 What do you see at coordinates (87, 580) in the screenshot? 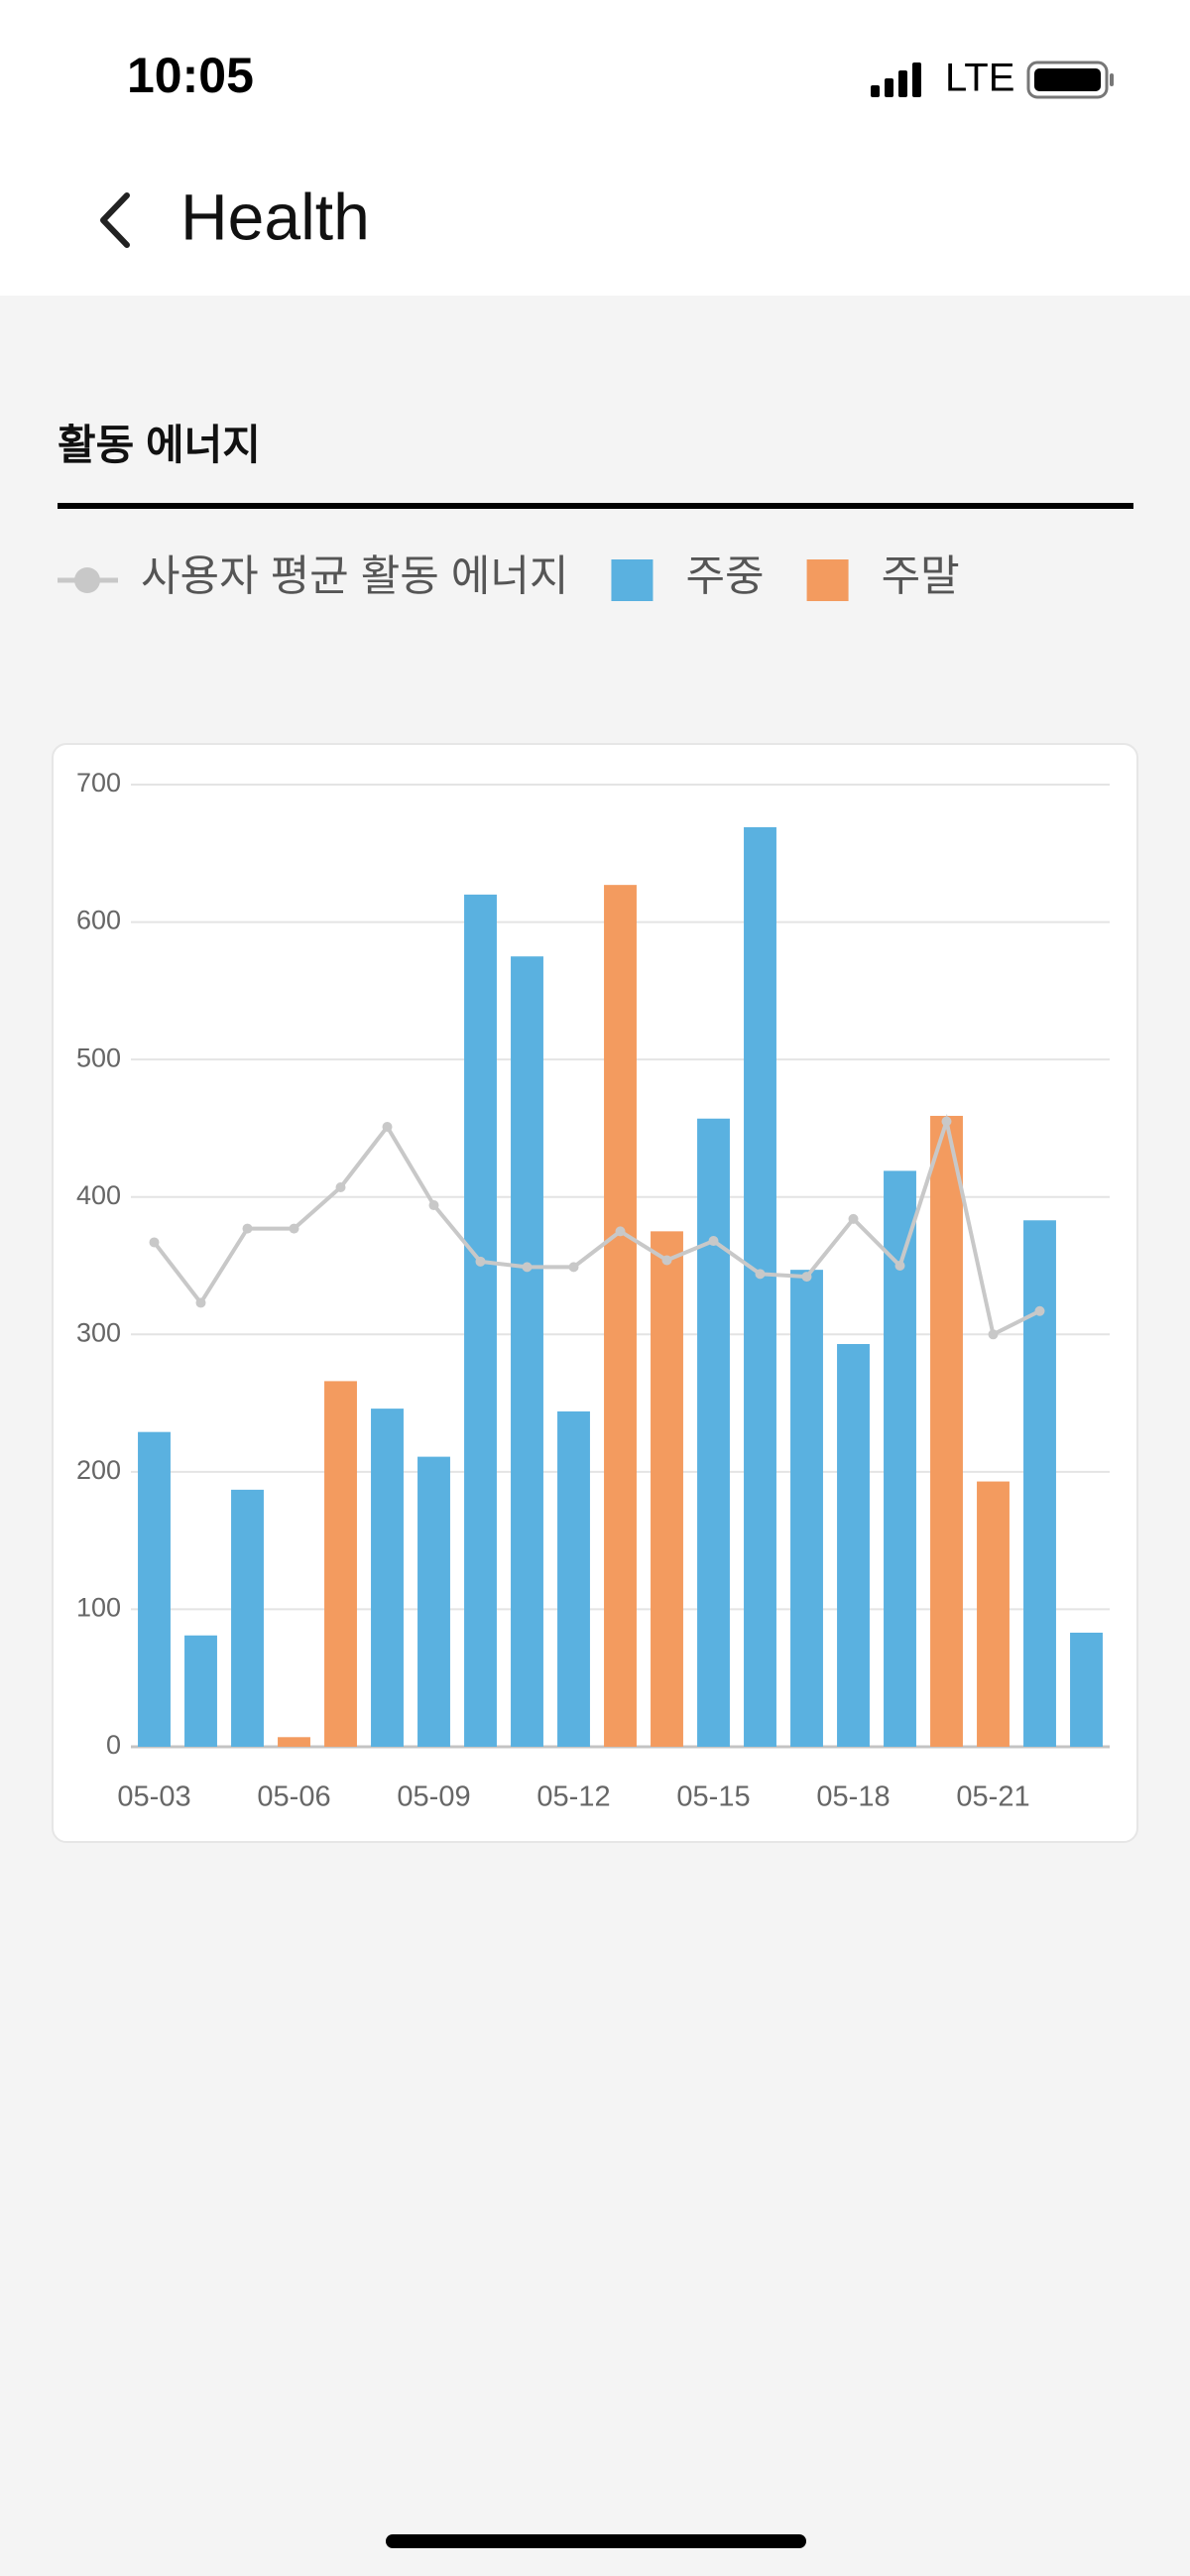
I see `legend-marker` at bounding box center [87, 580].